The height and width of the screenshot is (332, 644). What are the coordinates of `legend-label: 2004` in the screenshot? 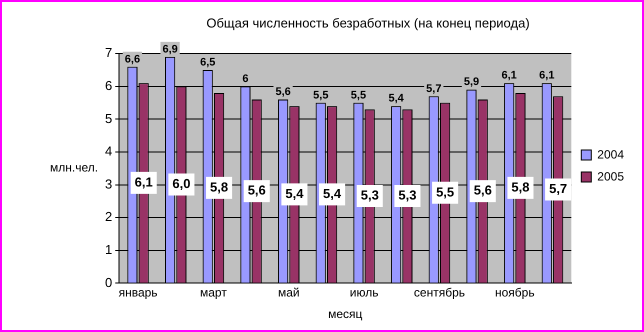 It's located at (610, 154).